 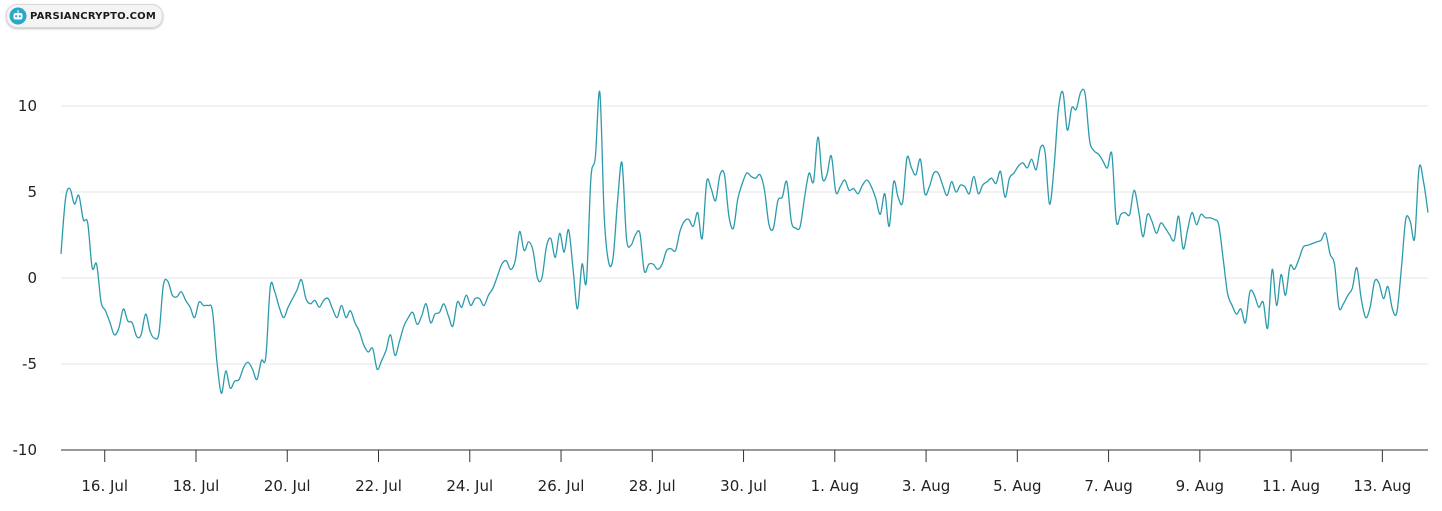 I want to click on robot-head-icon, so click(x=18, y=16).